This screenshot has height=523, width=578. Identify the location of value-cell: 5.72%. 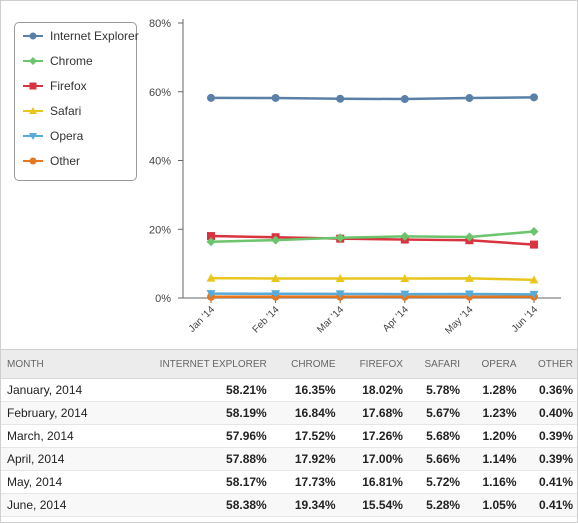
(435, 482).